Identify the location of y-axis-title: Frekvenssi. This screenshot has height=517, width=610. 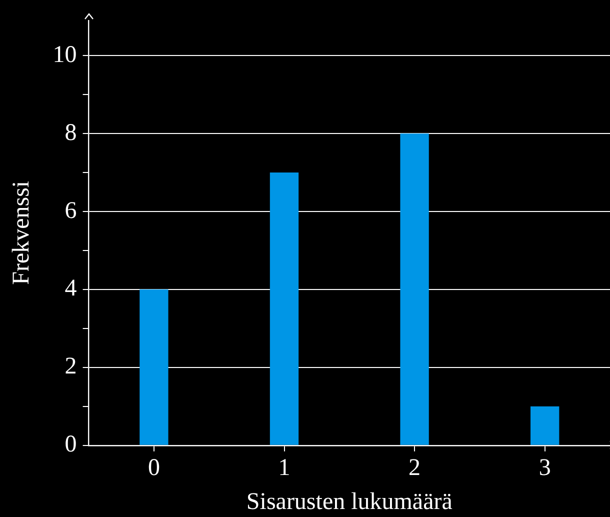
(21, 232).